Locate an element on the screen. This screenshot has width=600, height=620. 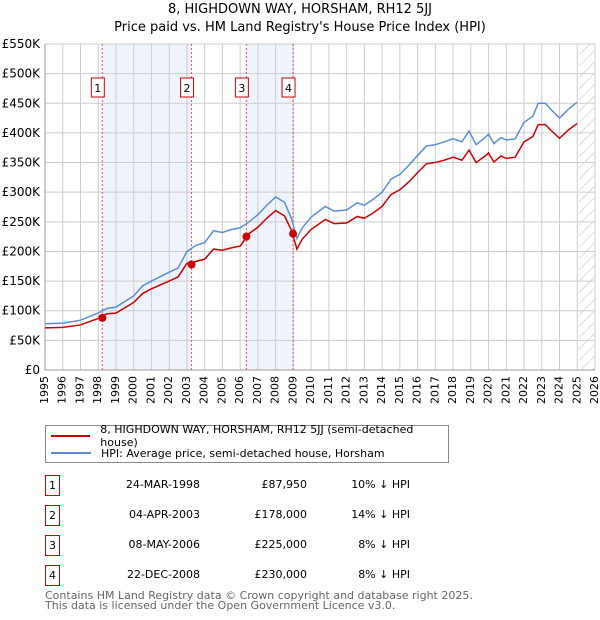
x-tick-label: 1998 is located at coordinates (97, 390).